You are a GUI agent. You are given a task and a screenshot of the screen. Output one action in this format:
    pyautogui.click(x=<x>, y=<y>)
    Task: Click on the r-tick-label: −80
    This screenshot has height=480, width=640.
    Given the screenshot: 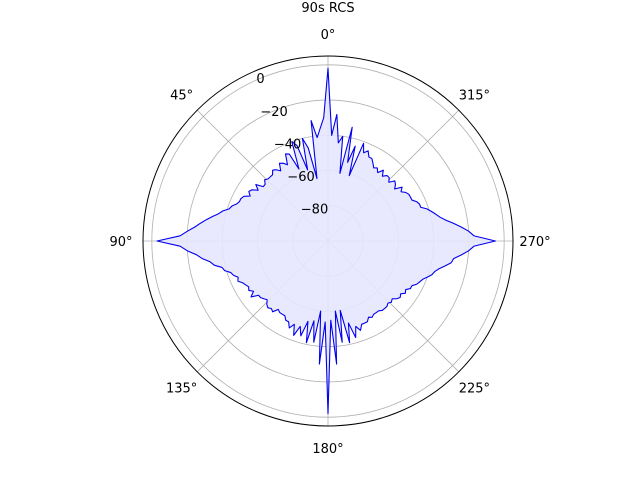 What is the action you would take?
    pyautogui.click(x=314, y=209)
    